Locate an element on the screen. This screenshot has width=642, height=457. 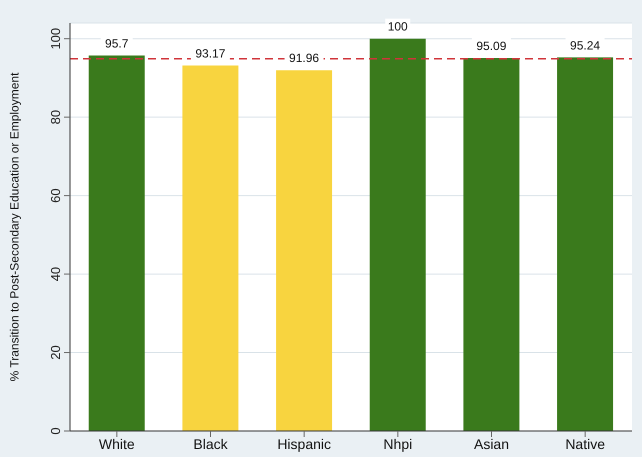
x-tick-label: Nhpi is located at coordinates (397, 444).